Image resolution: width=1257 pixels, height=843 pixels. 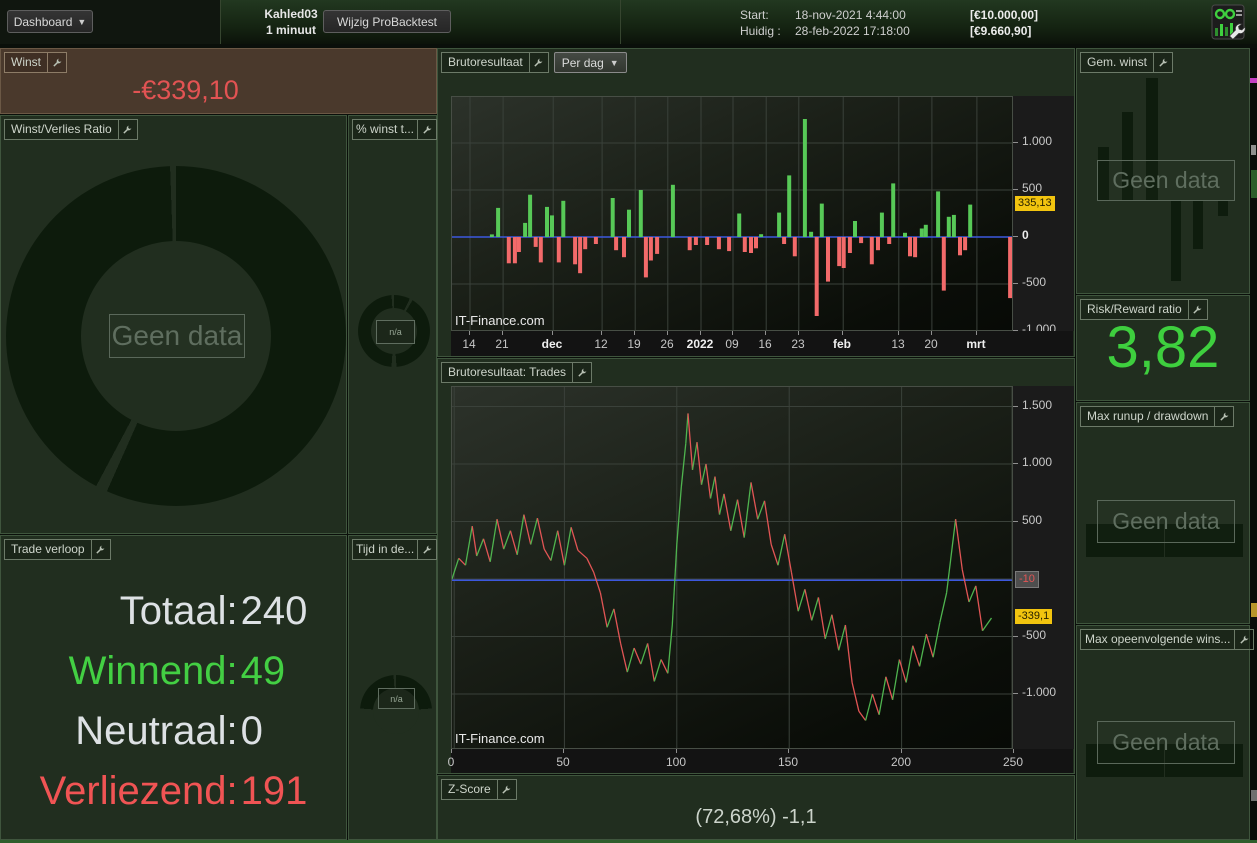 What do you see at coordinates (1001, 31) in the screenshot?
I see `current-capital: [€9.660,90]` at bounding box center [1001, 31].